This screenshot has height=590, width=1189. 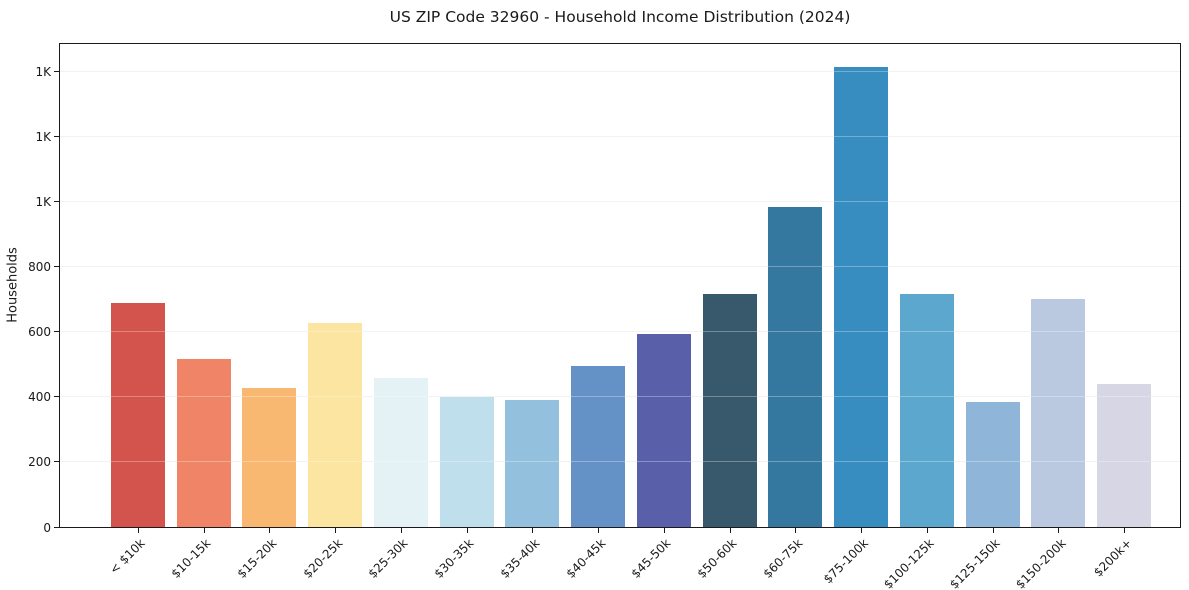 What do you see at coordinates (127, 556) in the screenshot?
I see `x-tick-label: < $10k` at bounding box center [127, 556].